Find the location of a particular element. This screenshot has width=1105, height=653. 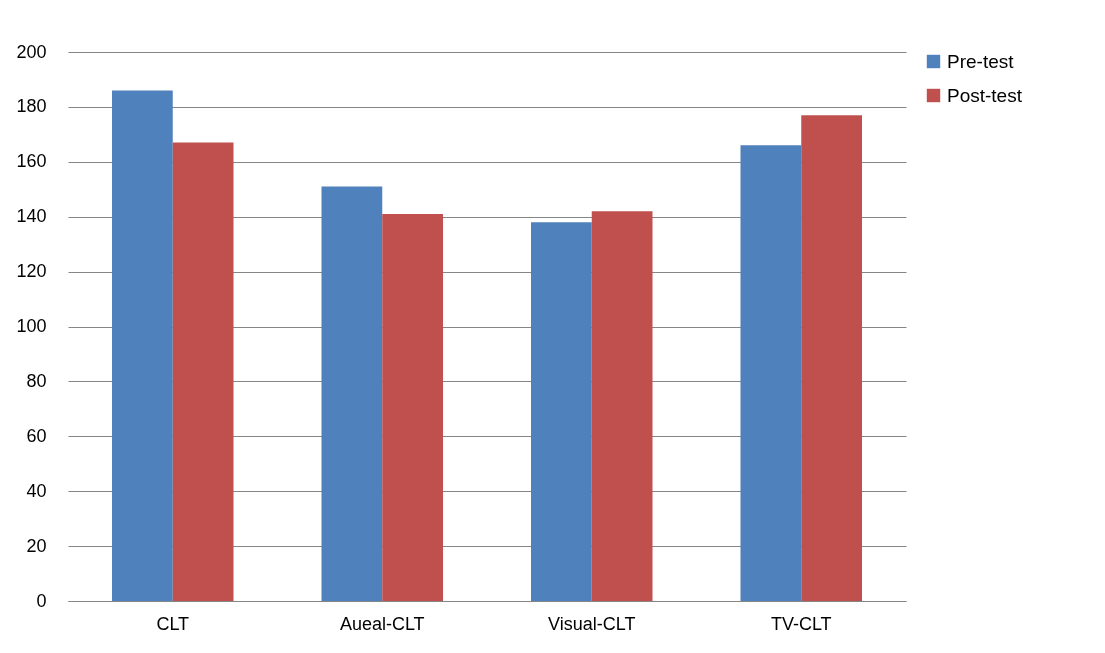

y-tick-label: 120 is located at coordinates (31, 271).